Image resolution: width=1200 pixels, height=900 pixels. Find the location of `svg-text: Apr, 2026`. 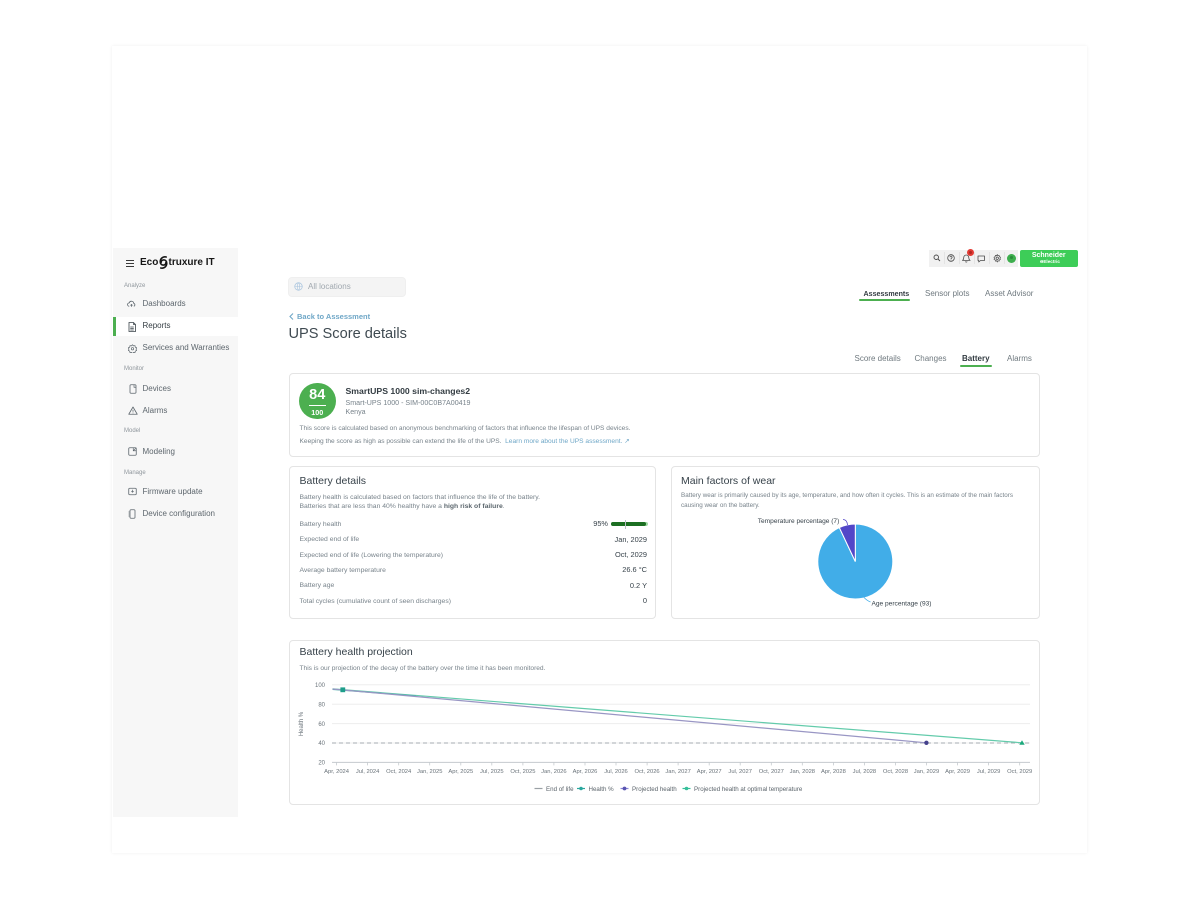

svg-text: Apr, 2026 is located at coordinates (585, 772).